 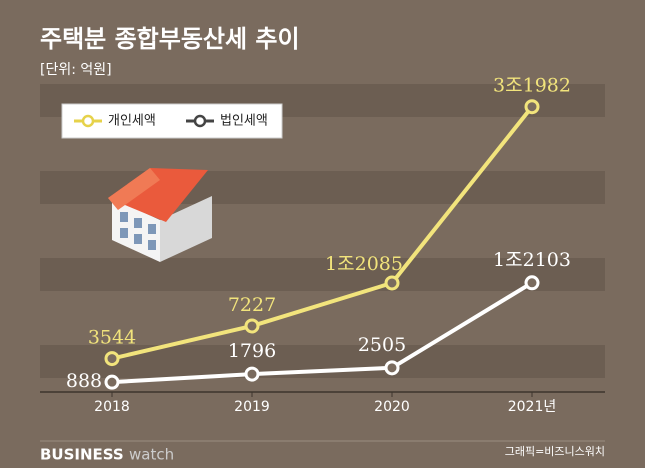 What do you see at coordinates (364, 264) in the screenshot?
I see `data-label: 1조2085` at bounding box center [364, 264].